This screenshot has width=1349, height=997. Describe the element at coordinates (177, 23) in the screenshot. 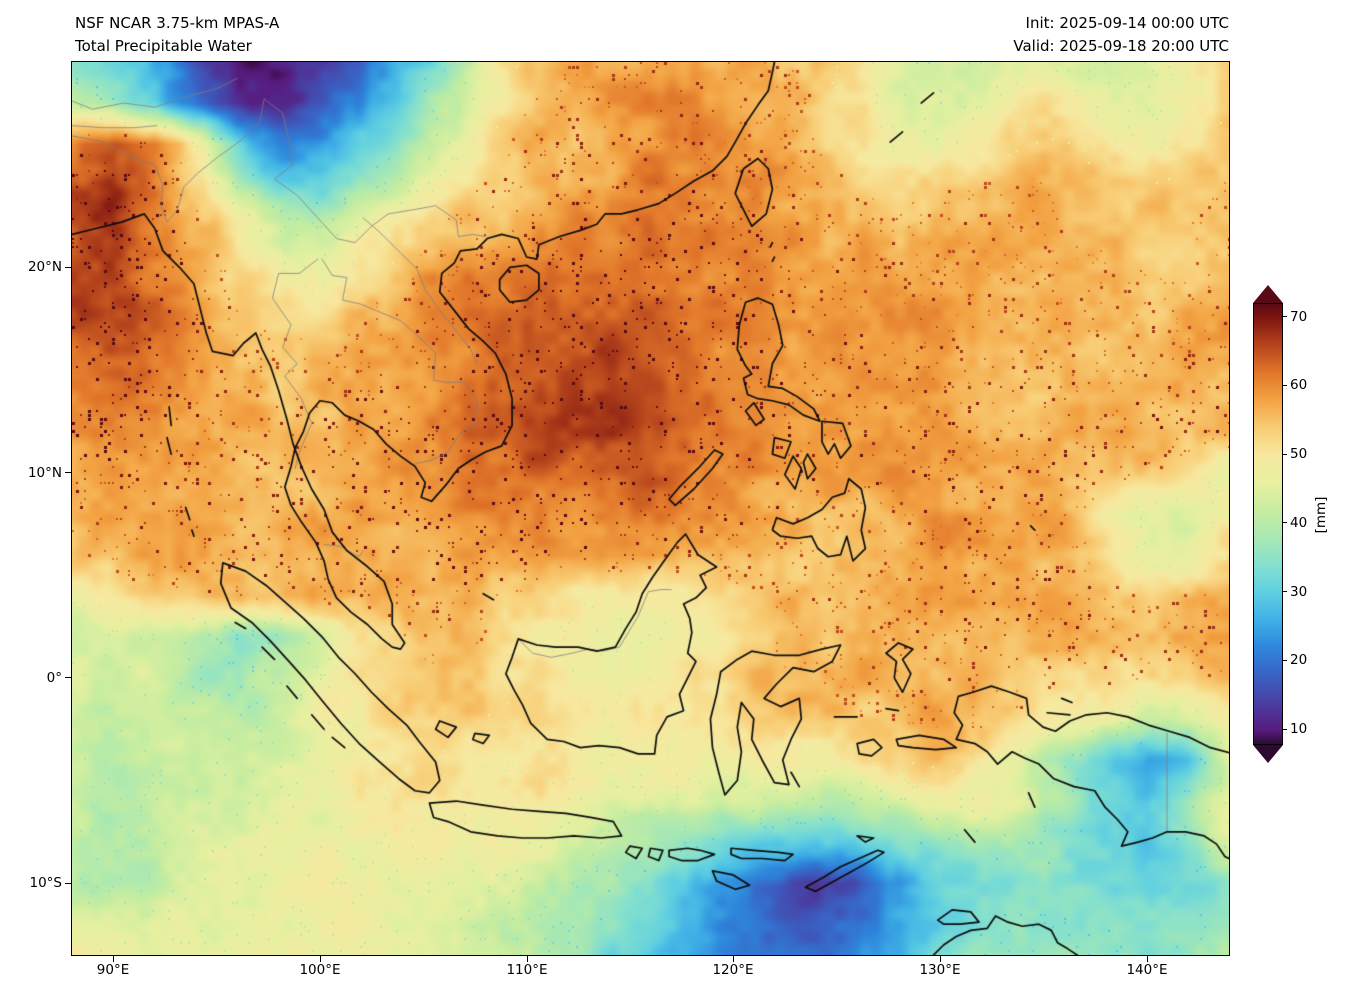

I see `model-title: NSF NCAR 3.75-km MPAS-A` at that location.